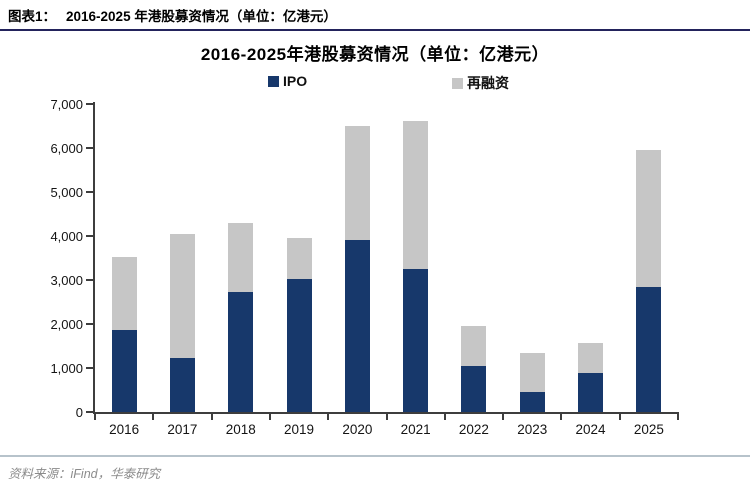 The height and width of the screenshot is (487, 750). I want to click on y-axis-tick-label: 7,000, so click(66, 104).